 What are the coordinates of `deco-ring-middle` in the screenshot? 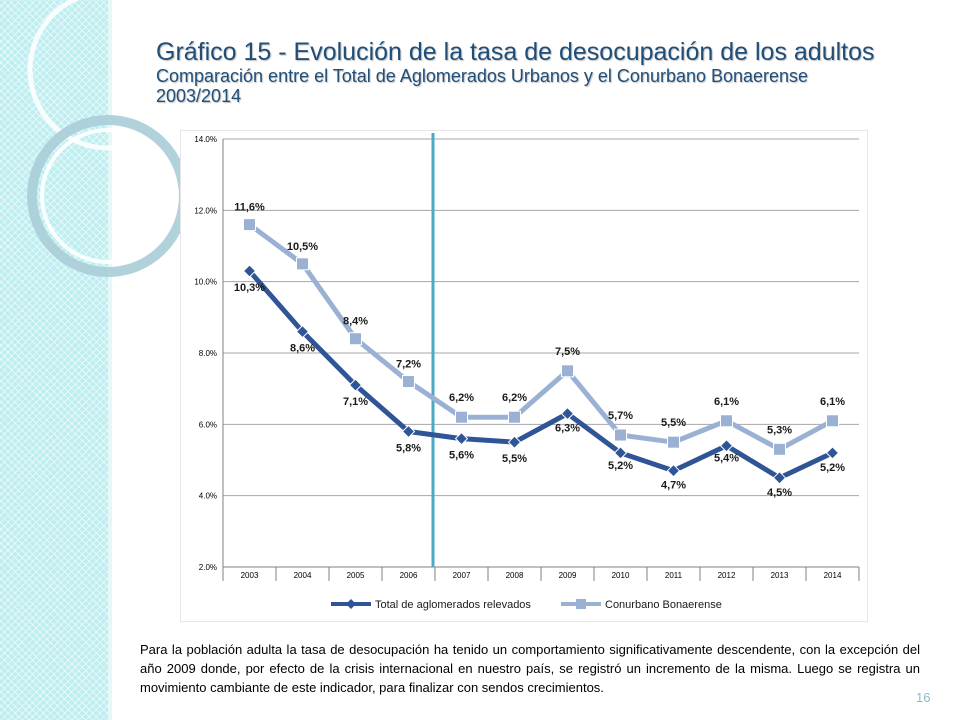 It's located at (103, 196).